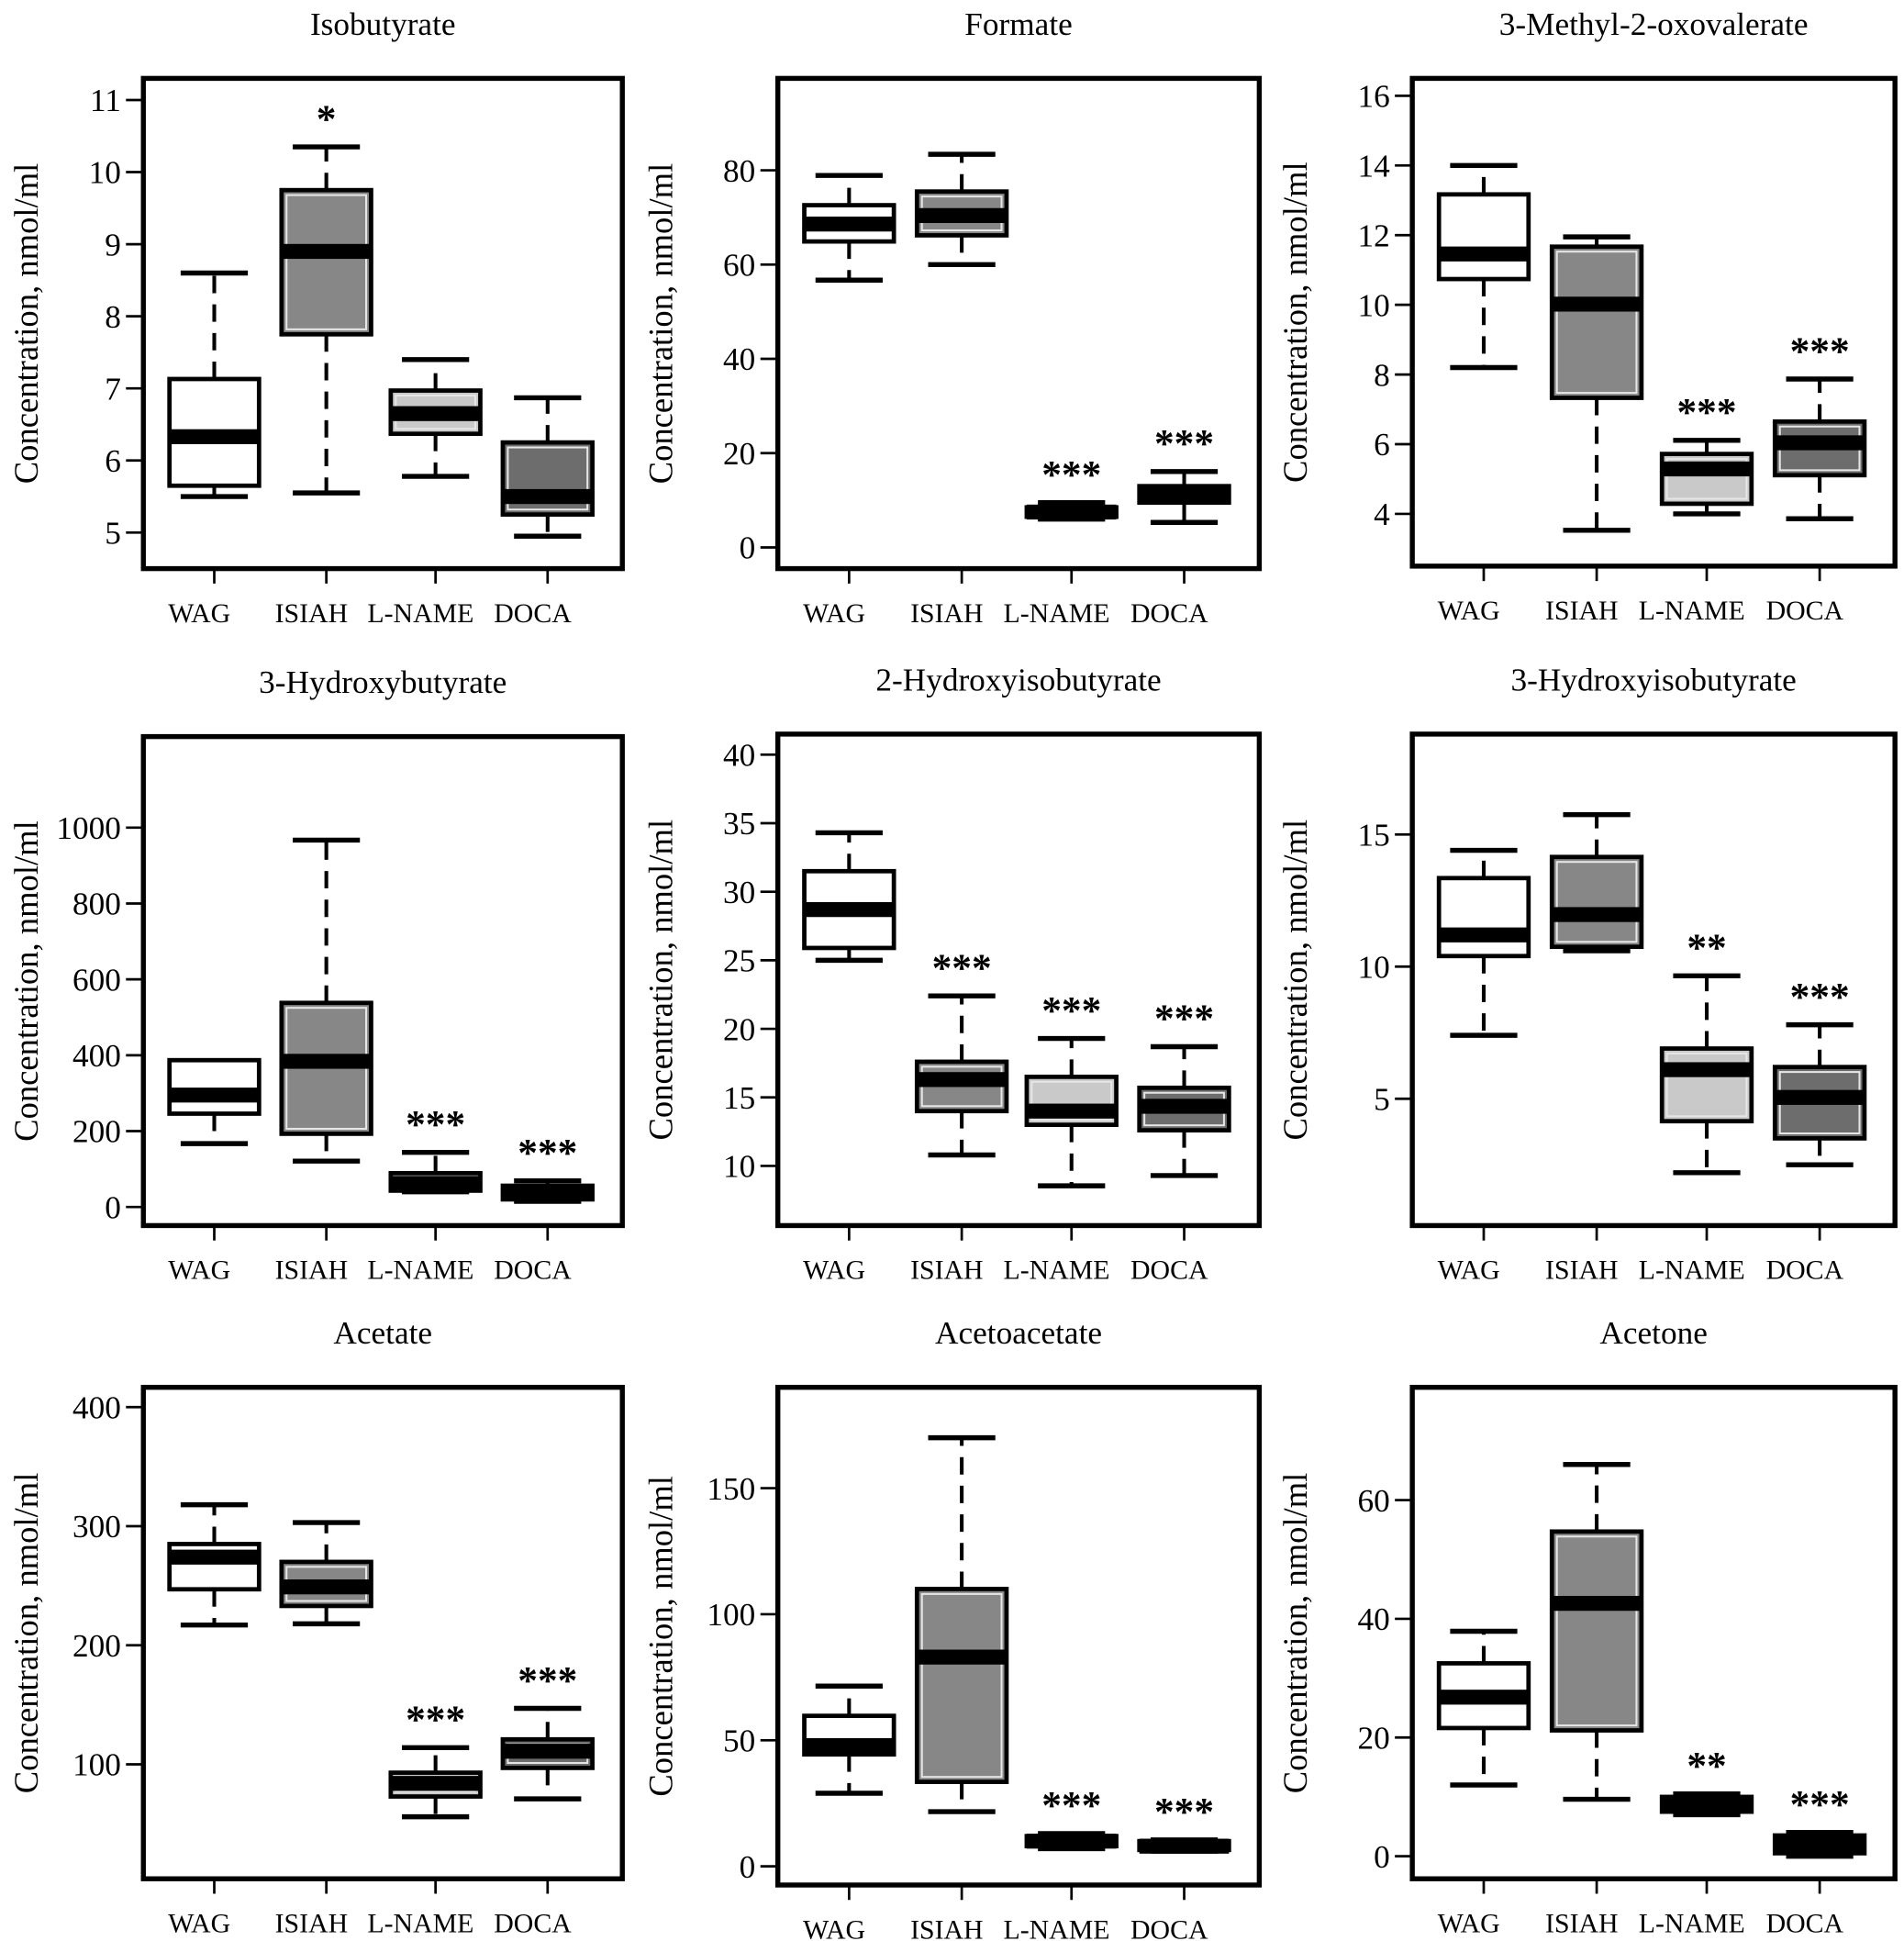  What do you see at coordinates (1382, 514) in the screenshot?
I see `y-tick-label: 4` at bounding box center [1382, 514].